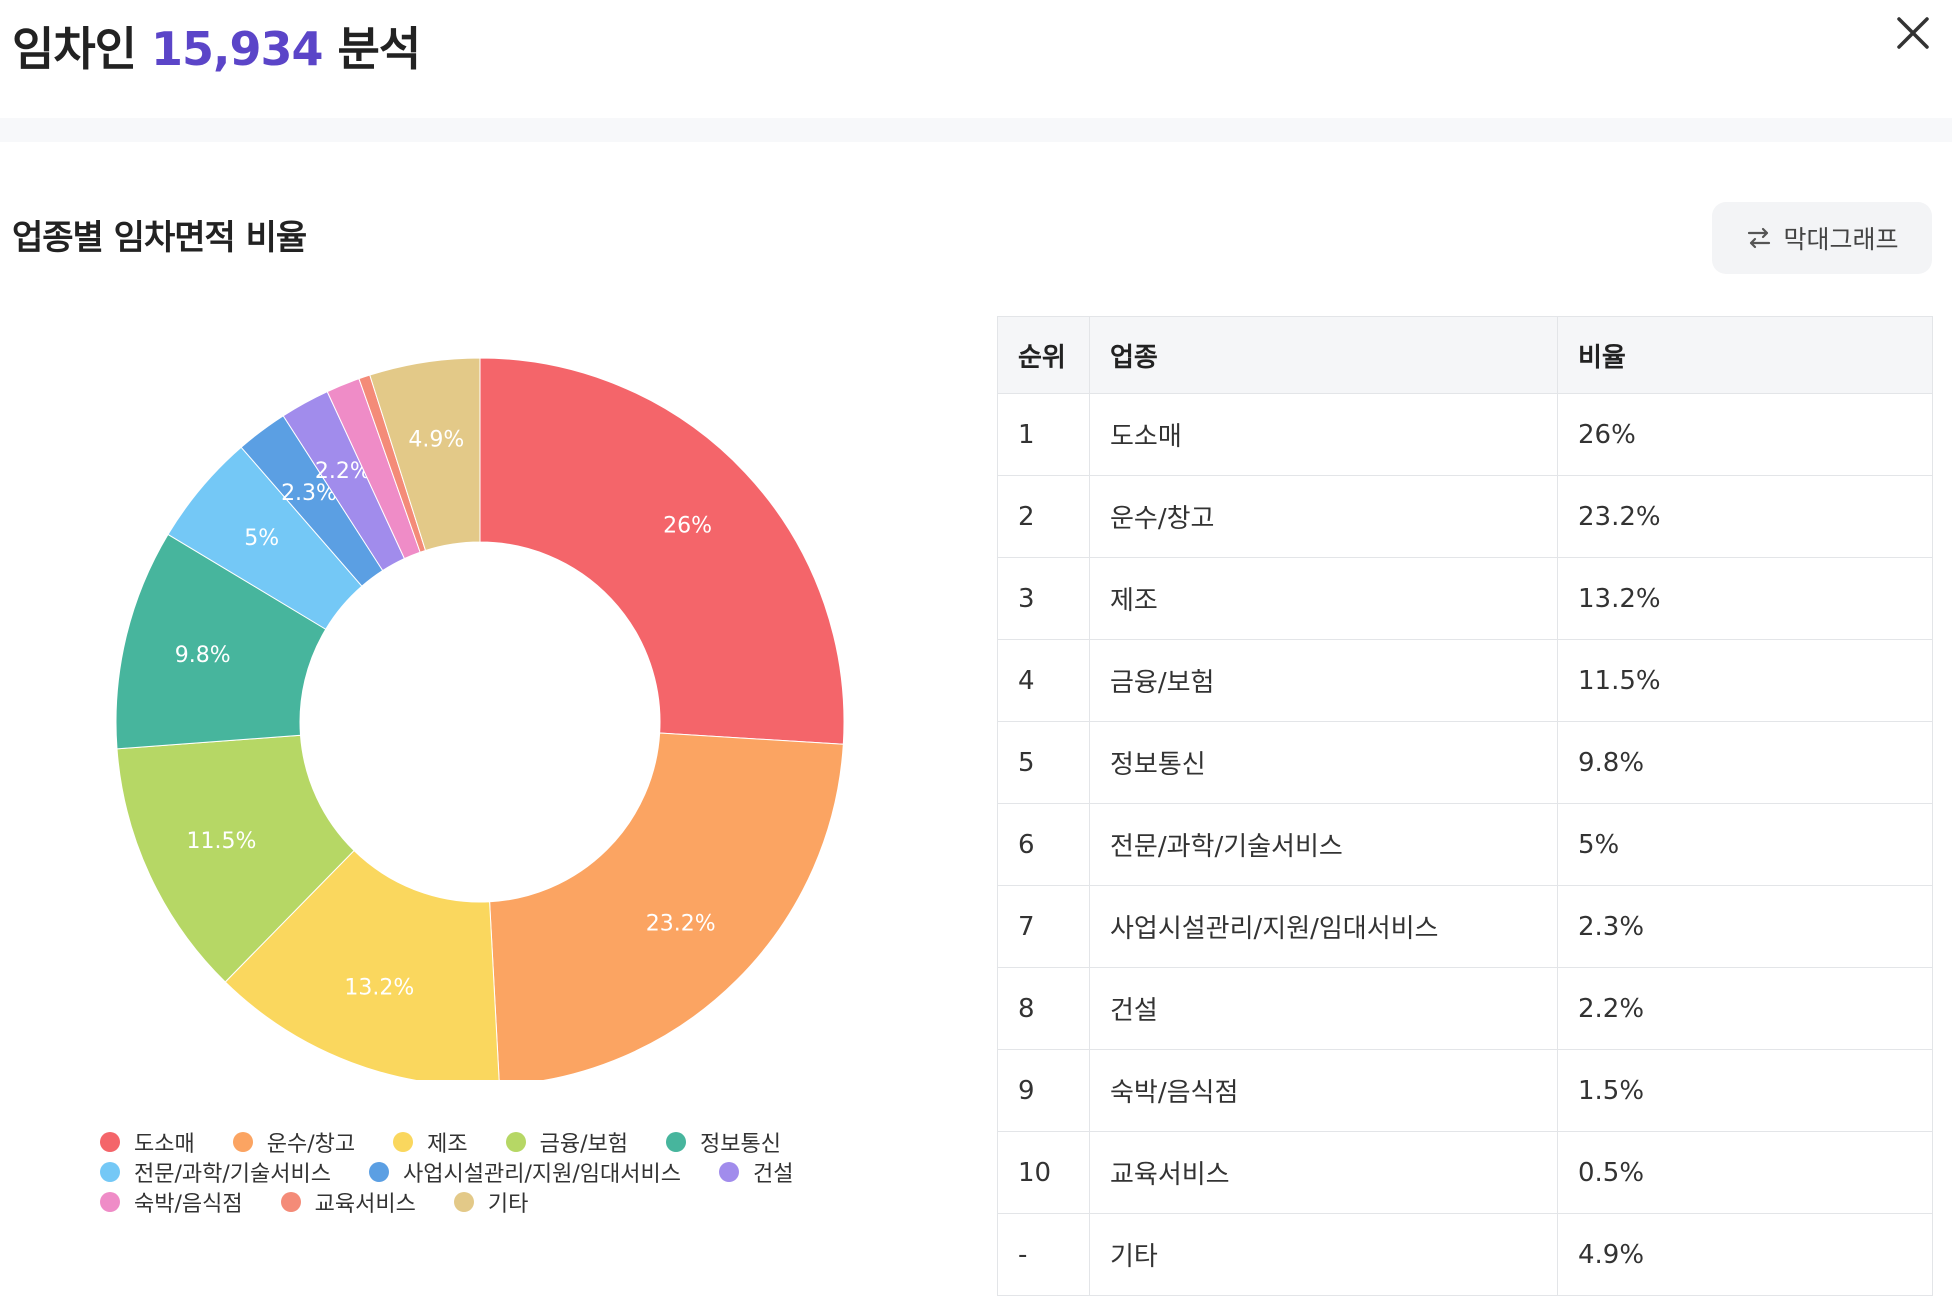 The width and height of the screenshot is (1952, 1314). I want to click on tenant-count: 15,934, so click(237, 49).